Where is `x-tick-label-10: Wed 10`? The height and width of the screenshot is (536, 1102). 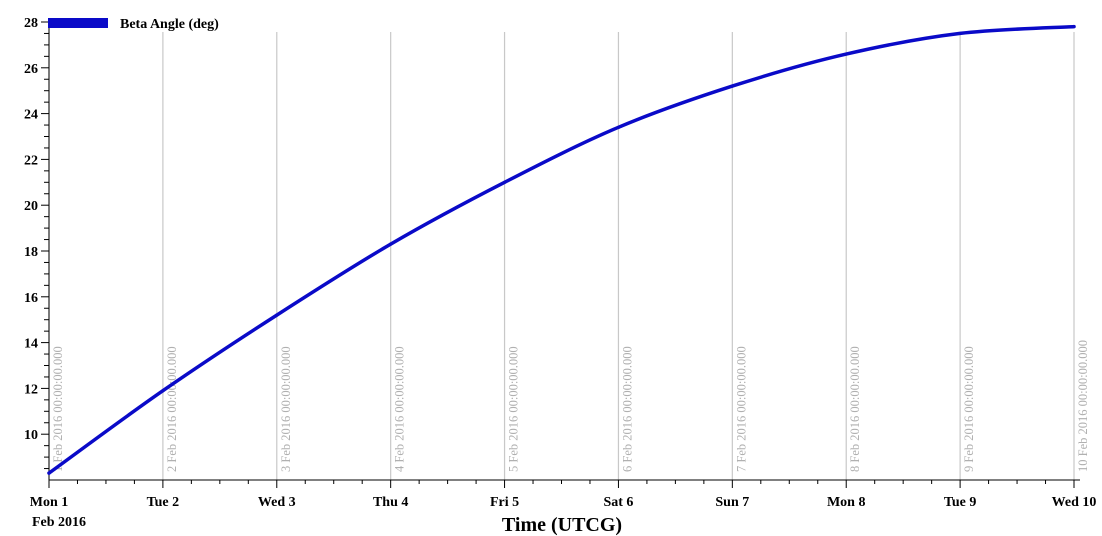 x-tick-label-10: Wed 10 is located at coordinates (1074, 502).